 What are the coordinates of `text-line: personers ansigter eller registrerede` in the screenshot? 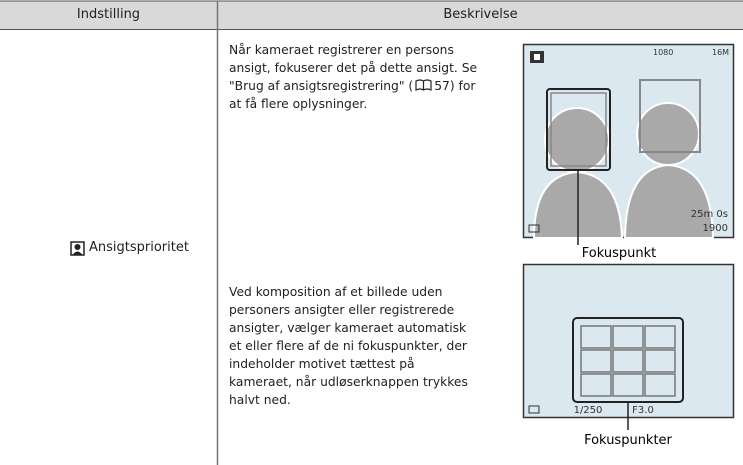 It's located at (342, 310).